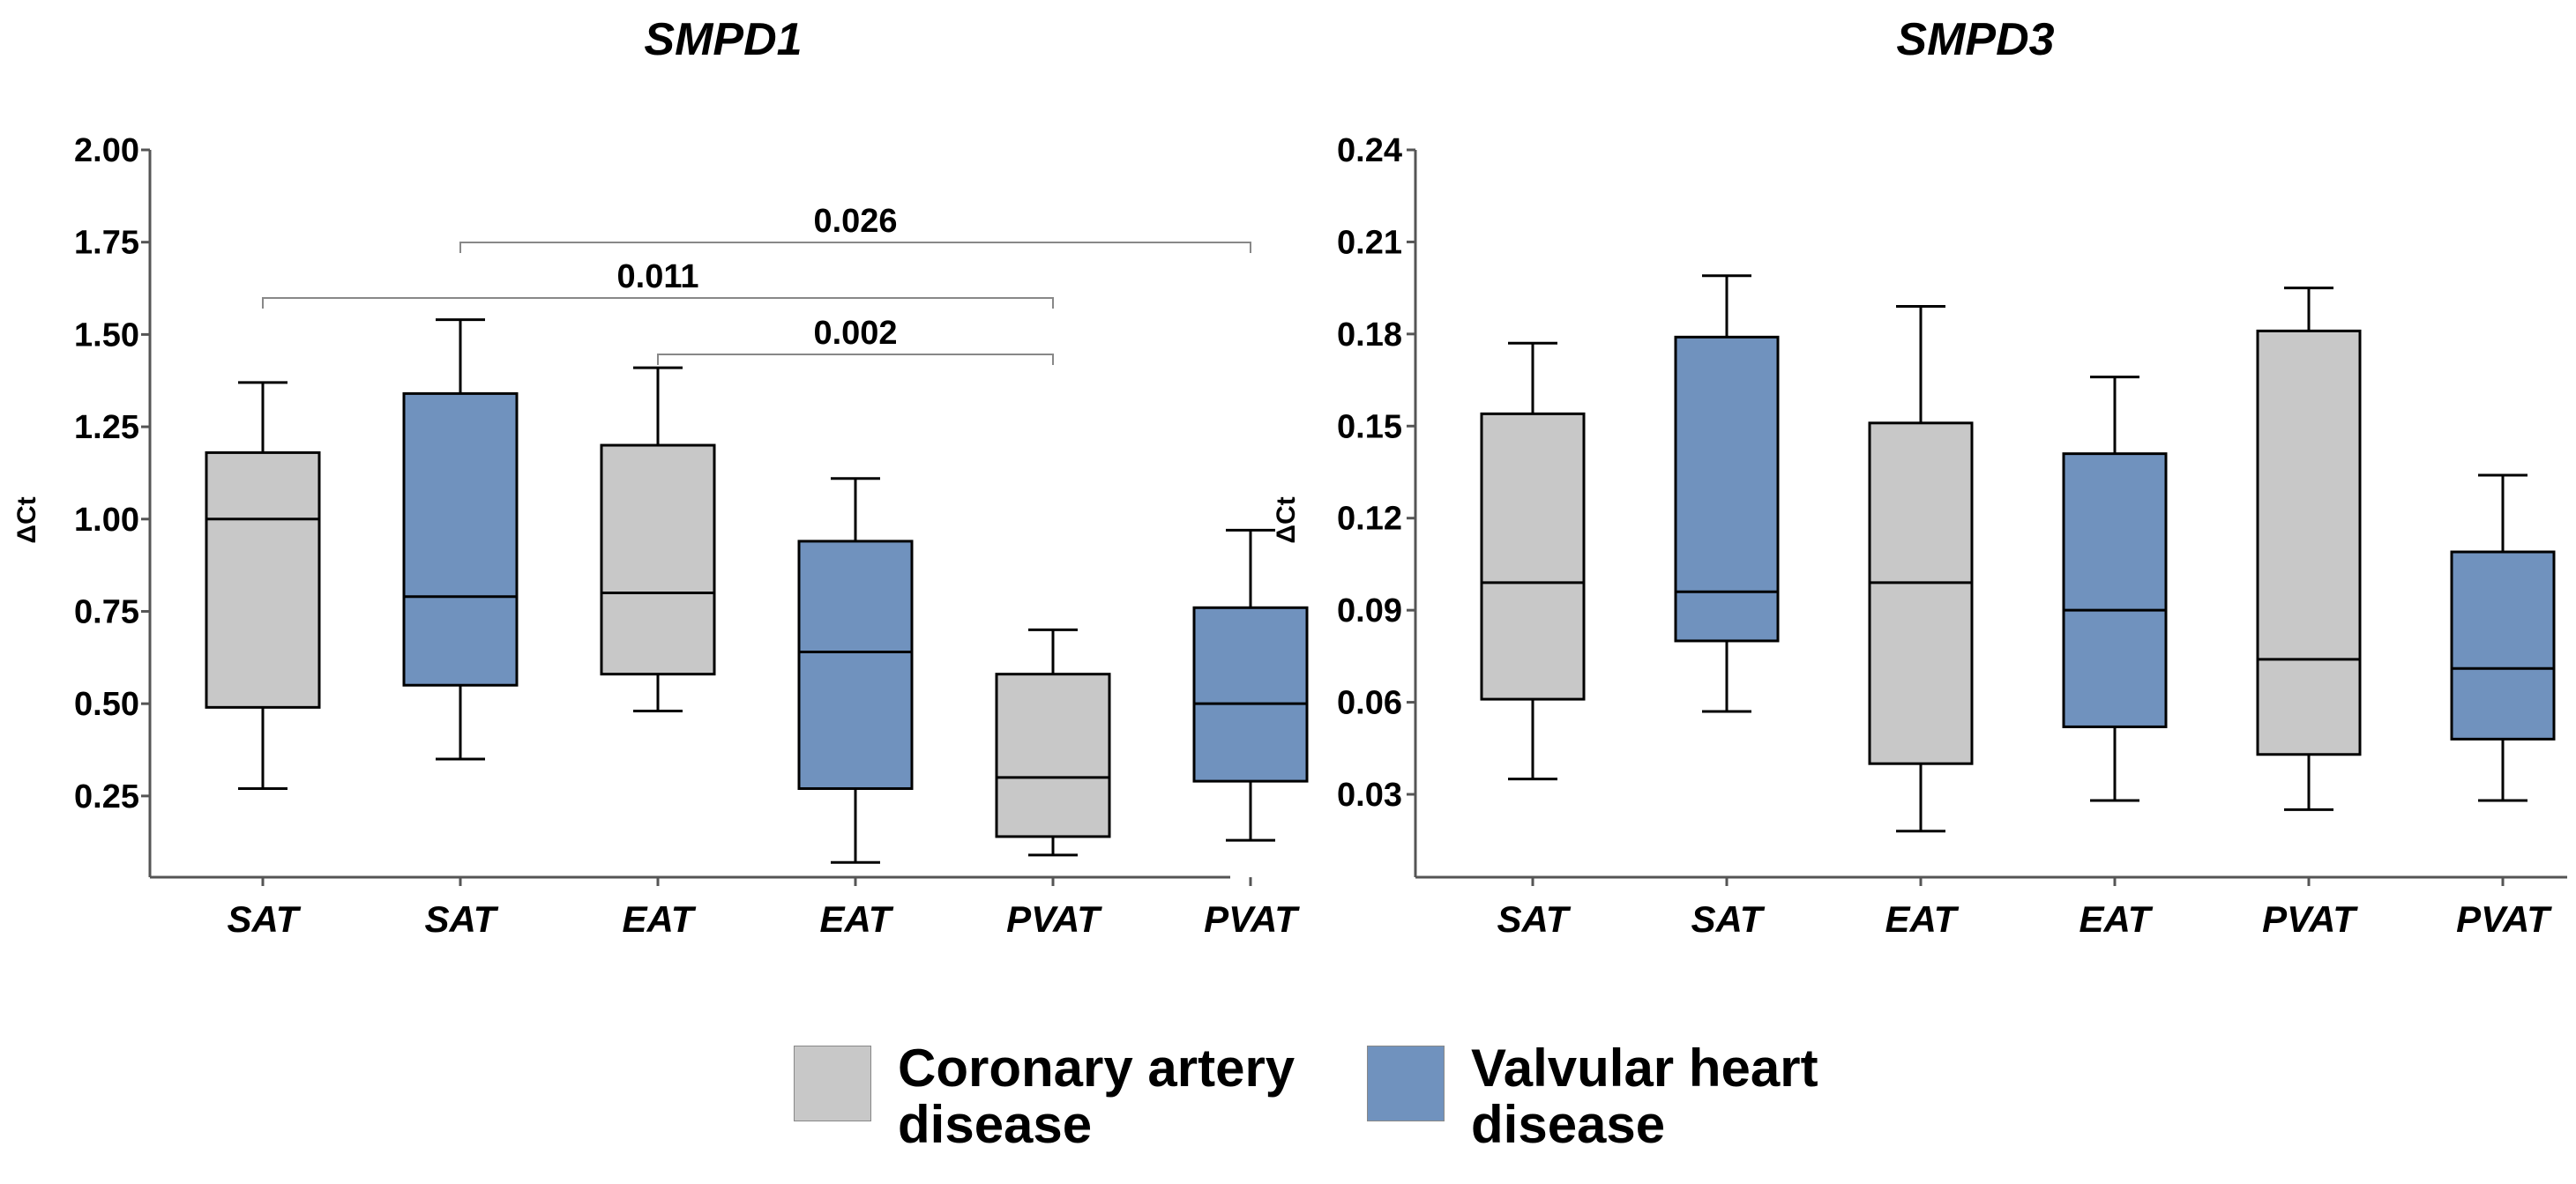 The height and width of the screenshot is (1184, 2576). I want to click on legend-item-vhd: Valvular heart disease, so click(1592, 1096).